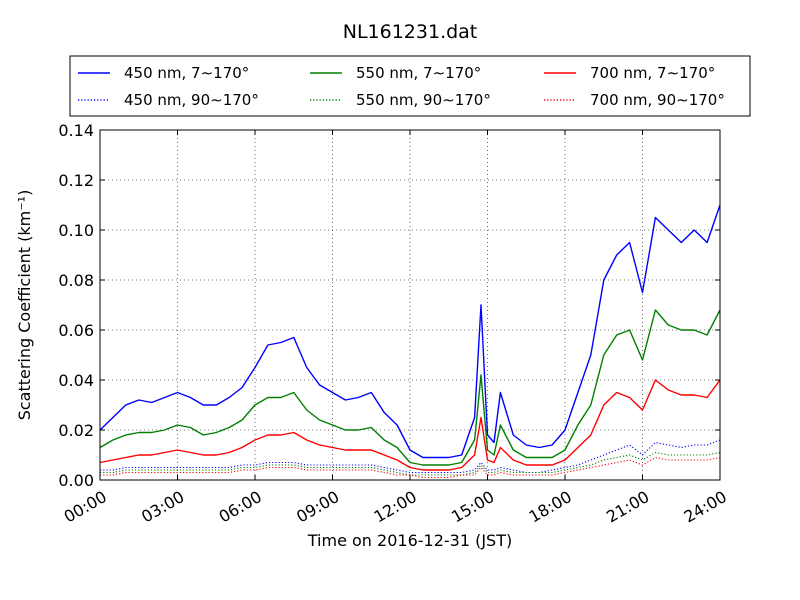  I want to click on legend-label-4: 700 nm, 7∼170°, so click(652, 73).